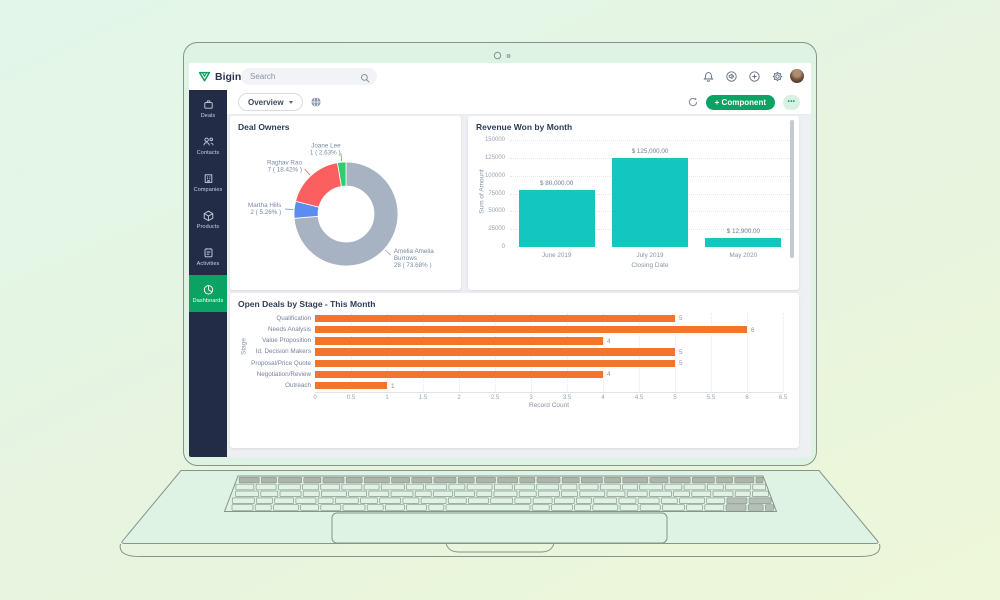 The image size is (1000, 600). What do you see at coordinates (496, 229) in the screenshot?
I see `y-tick-label: 25000` at bounding box center [496, 229].